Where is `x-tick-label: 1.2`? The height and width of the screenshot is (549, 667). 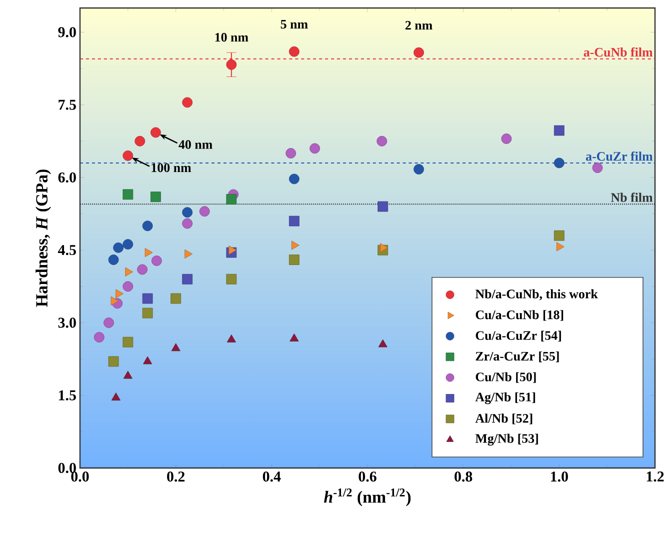 x-tick-label: 1.2 is located at coordinates (655, 477).